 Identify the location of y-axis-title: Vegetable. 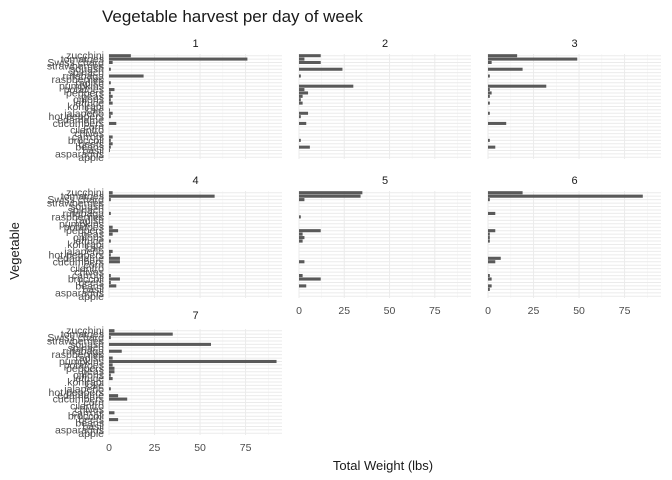
(14, 251).